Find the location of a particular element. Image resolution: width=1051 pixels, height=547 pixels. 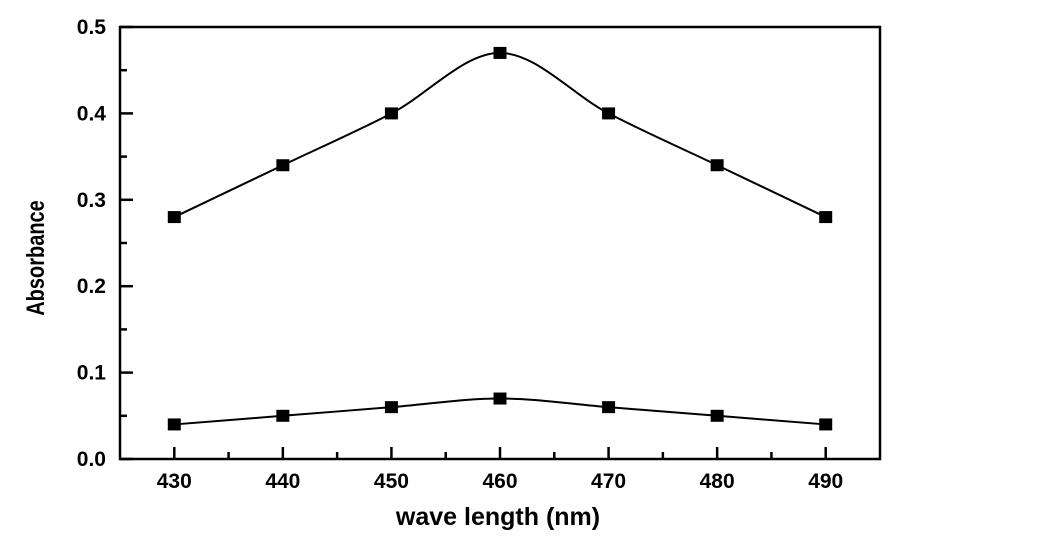

x-tick-label: 480 is located at coordinates (717, 481).